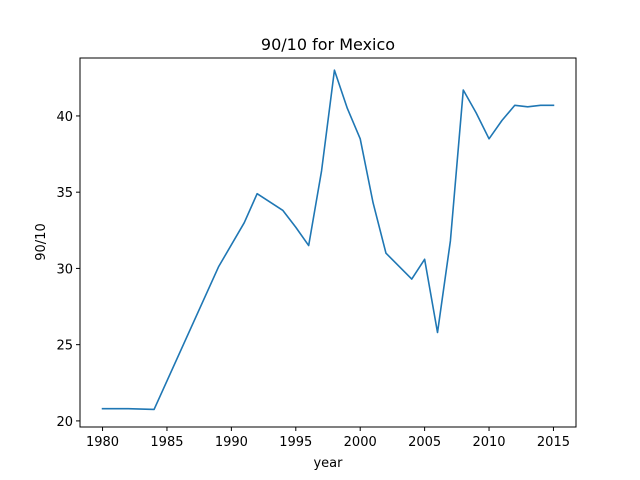  Describe the element at coordinates (64, 269) in the screenshot. I see `y-tick-label: 30` at that location.